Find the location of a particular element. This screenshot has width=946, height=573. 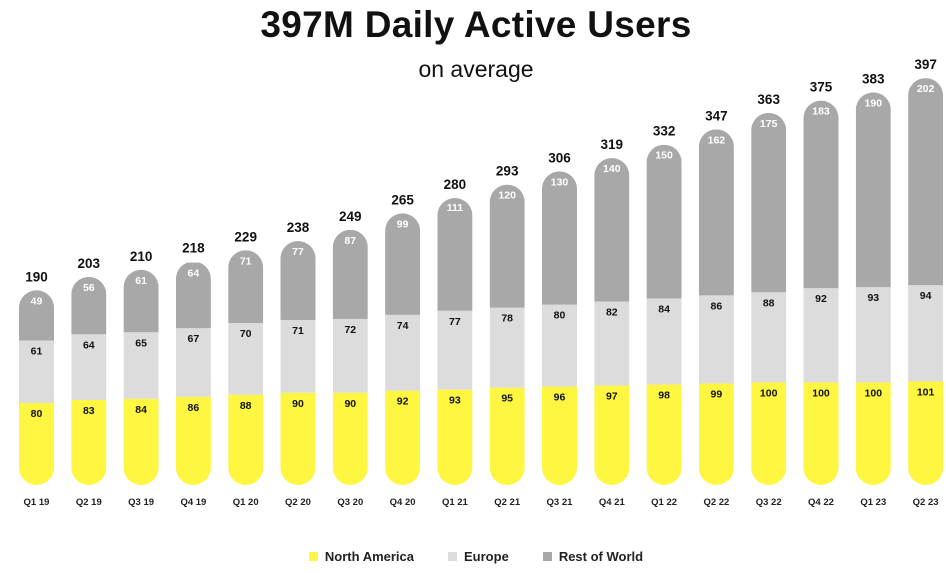

legend-swatch-rest-of-world is located at coordinates (547, 556).